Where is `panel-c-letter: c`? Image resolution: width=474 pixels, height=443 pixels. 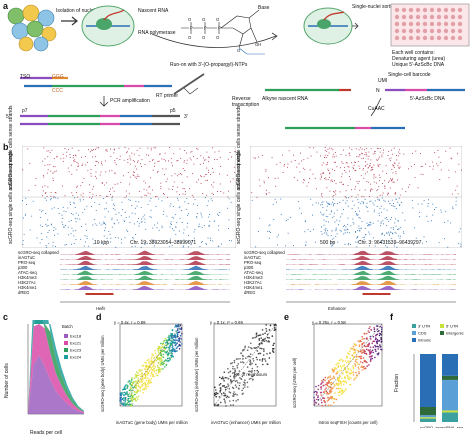
panel-c-letter: c is located at coordinates (6, 317).